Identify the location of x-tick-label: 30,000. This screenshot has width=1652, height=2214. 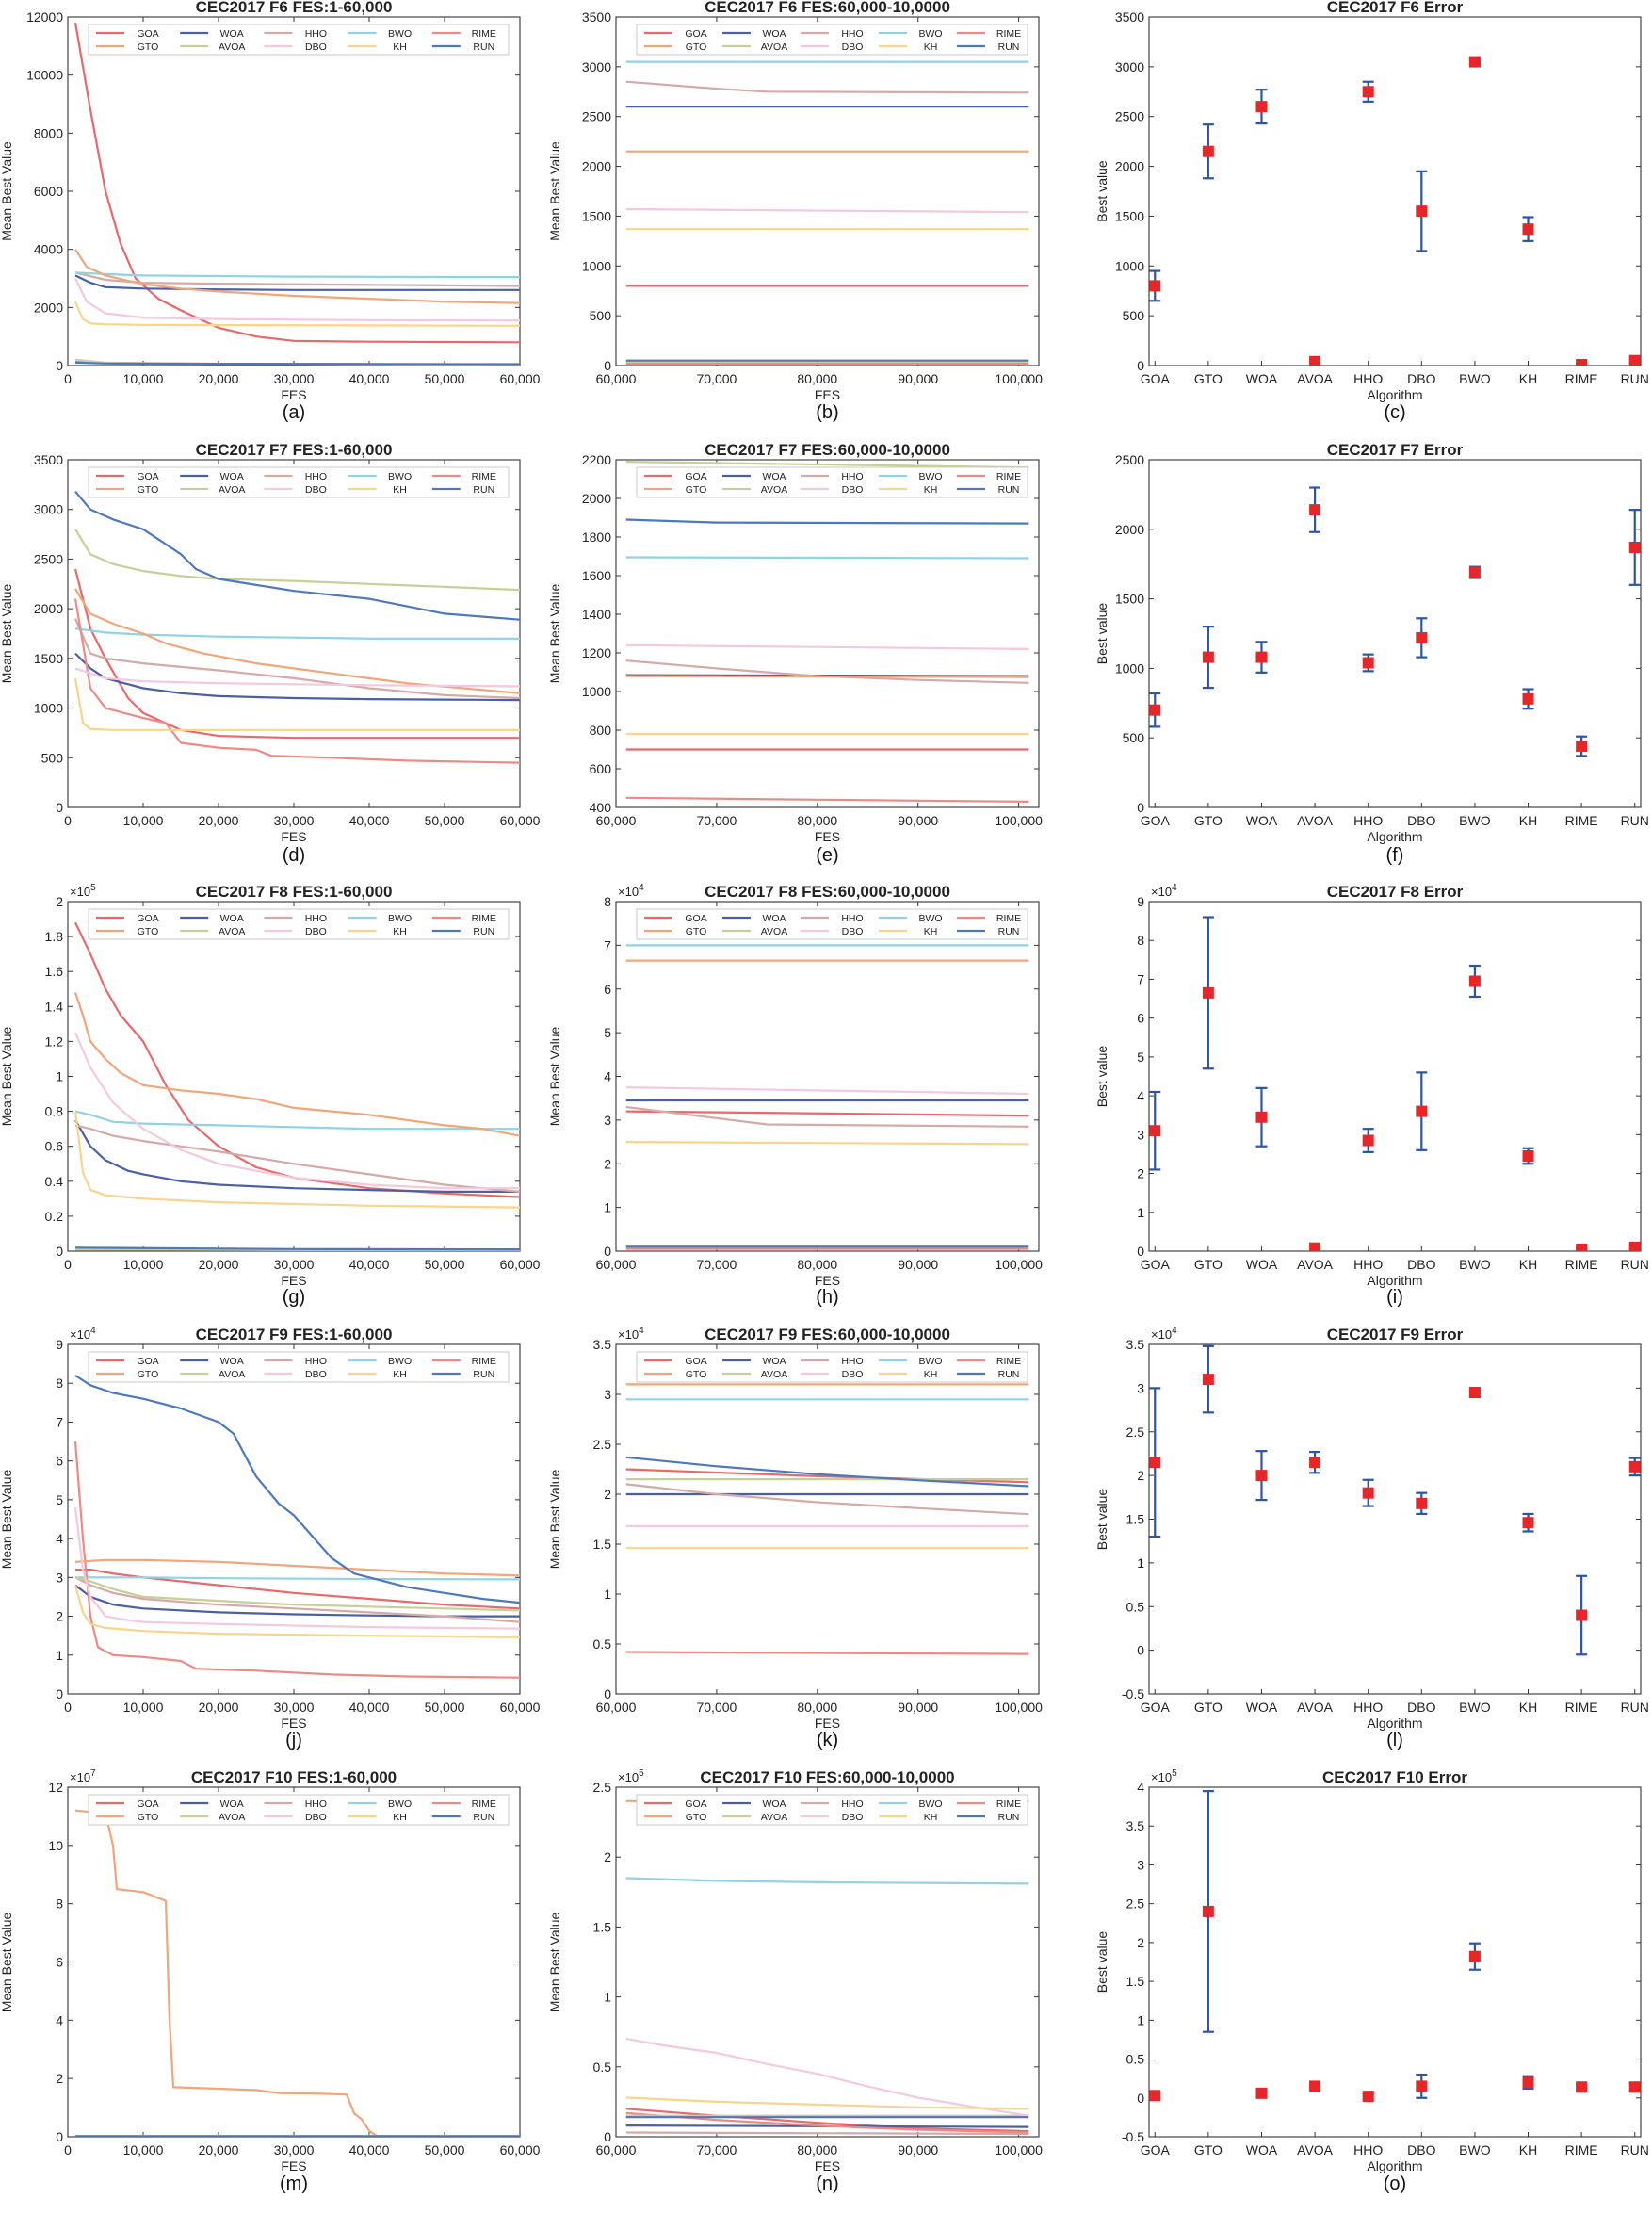
(295, 1264).